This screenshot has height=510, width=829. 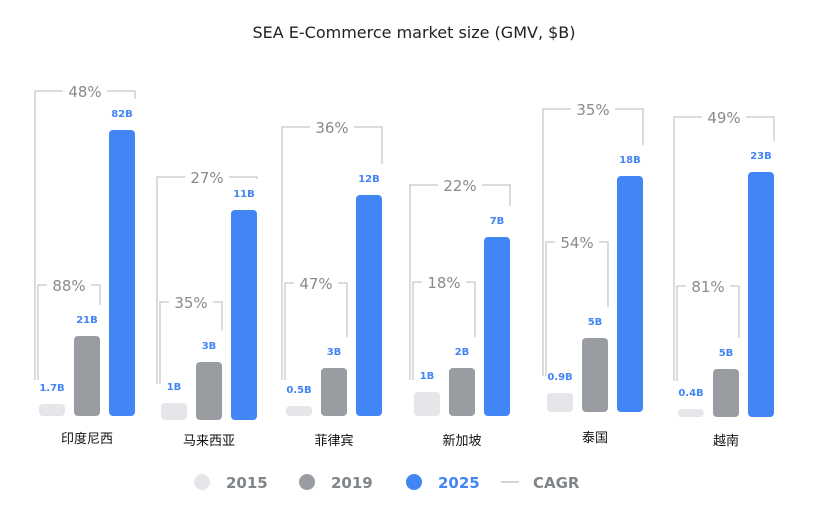 What do you see at coordinates (352, 483) in the screenshot?
I see `legend-label: 2019` at bounding box center [352, 483].